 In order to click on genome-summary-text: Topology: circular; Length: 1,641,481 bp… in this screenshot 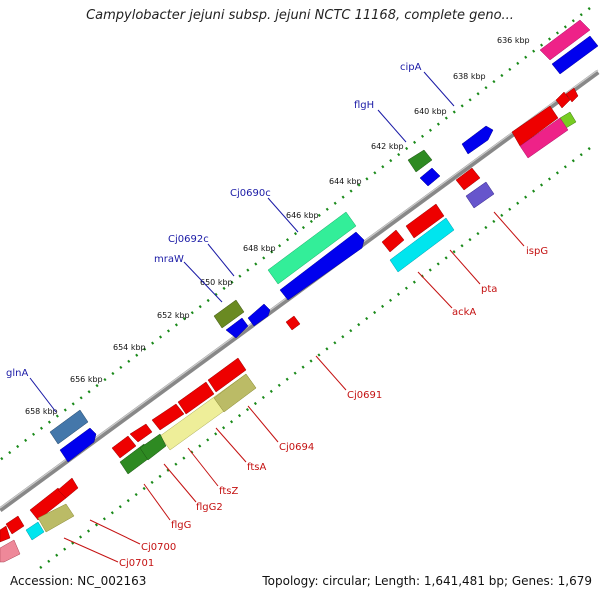, I will do `click(427, 581)`.